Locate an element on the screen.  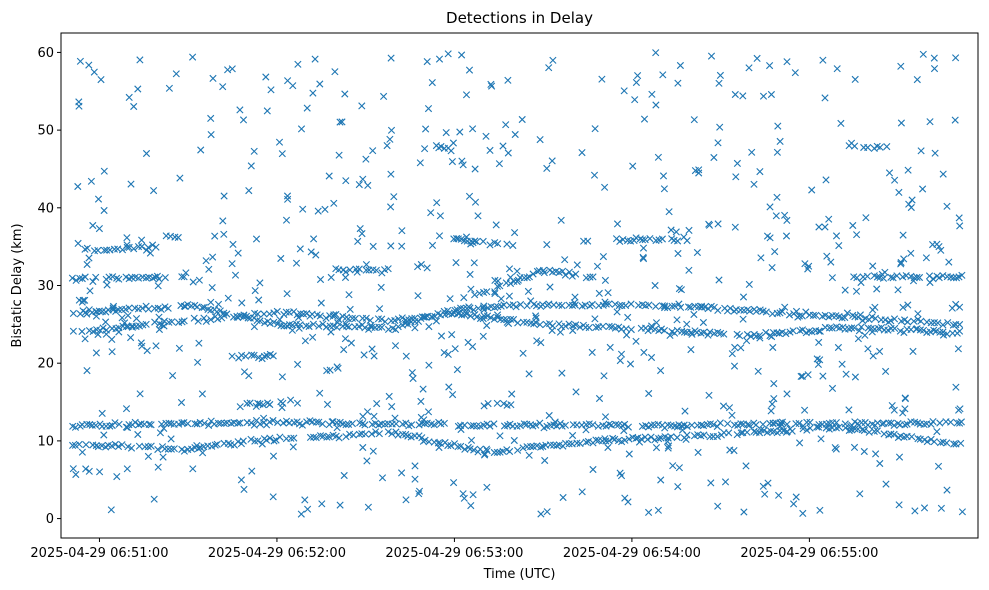
chart-title: Detections in Delay is located at coordinates (519, 18).